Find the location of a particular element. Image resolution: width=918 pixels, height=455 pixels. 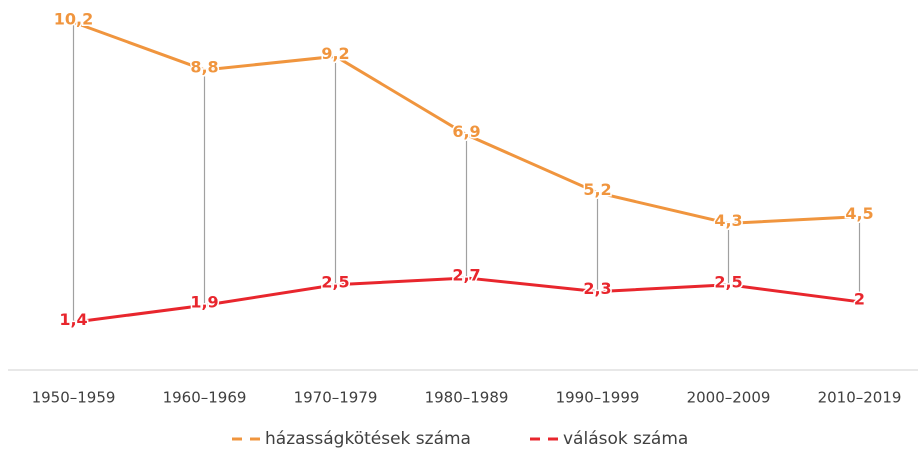

data-label: 9,2 is located at coordinates (335, 53).